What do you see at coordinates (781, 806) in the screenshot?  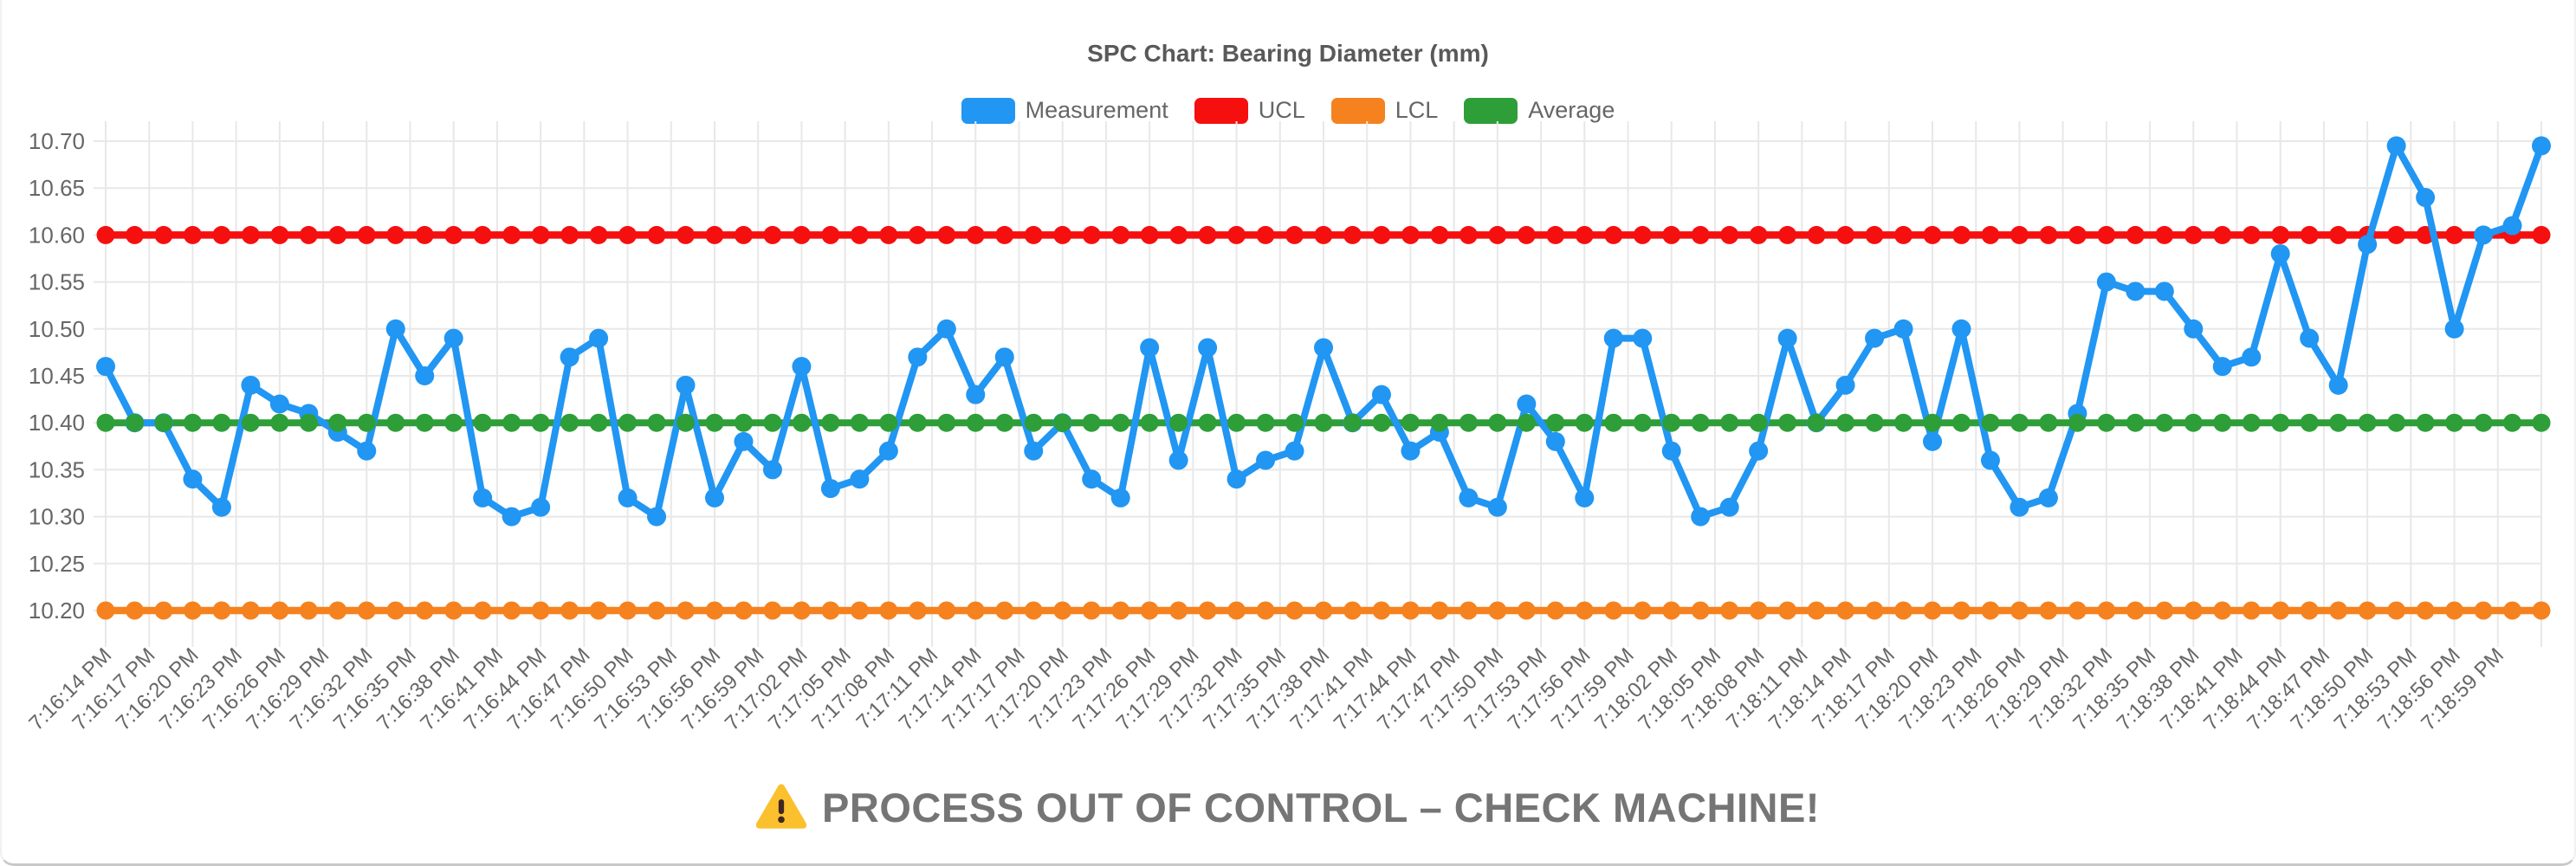 I see `warning-icon` at bounding box center [781, 806].